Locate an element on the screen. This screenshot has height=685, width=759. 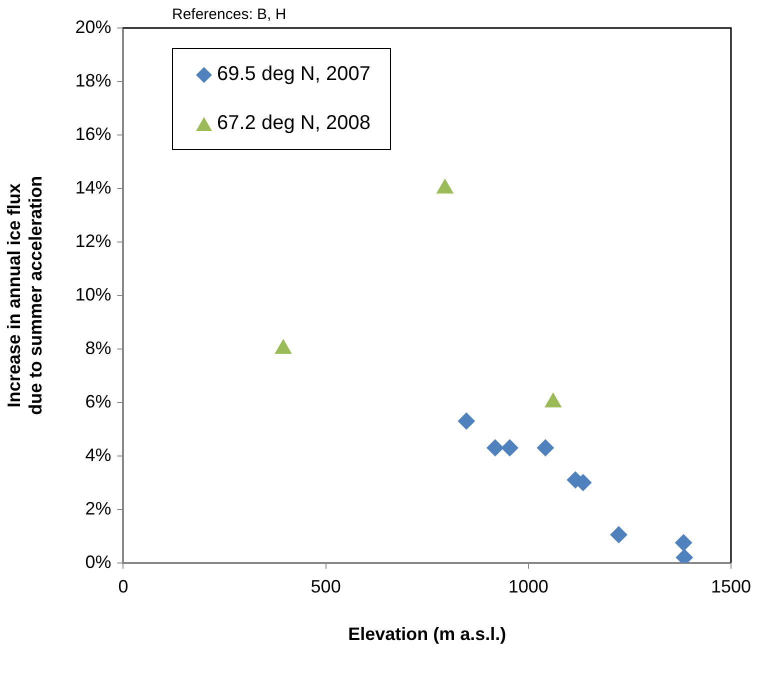
x-axis-title: Elevation (m a.s.l.) is located at coordinates (427, 634).